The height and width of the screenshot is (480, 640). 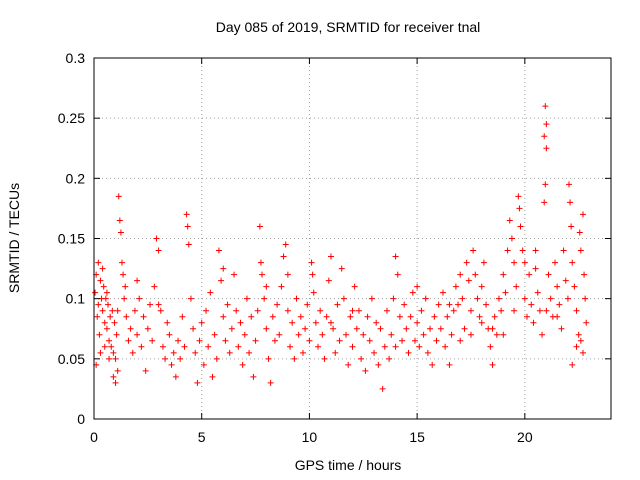 I want to click on x-axis-label: GPS time / hours, so click(x=348, y=465).